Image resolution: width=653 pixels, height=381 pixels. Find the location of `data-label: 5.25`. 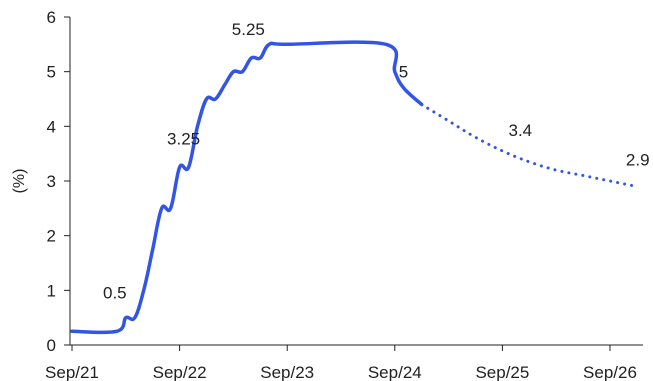

data-label: 5.25 is located at coordinates (248, 29).